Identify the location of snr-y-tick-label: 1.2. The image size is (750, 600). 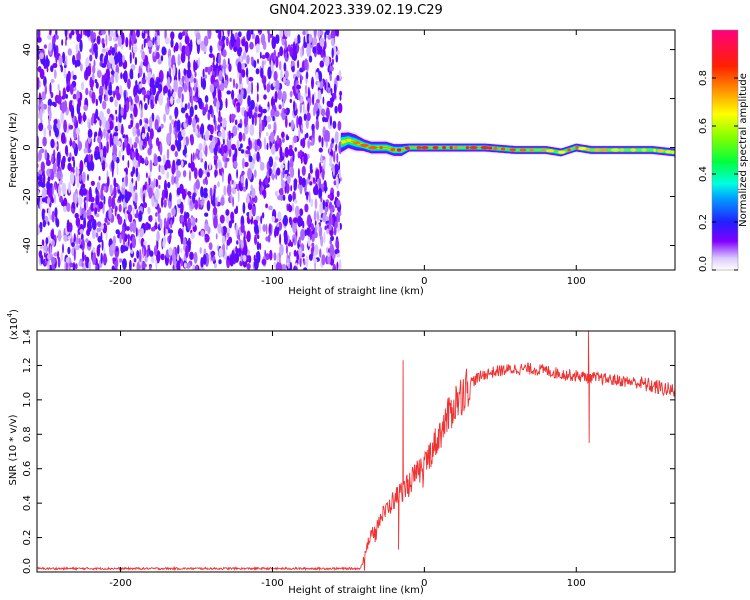
(27, 365).